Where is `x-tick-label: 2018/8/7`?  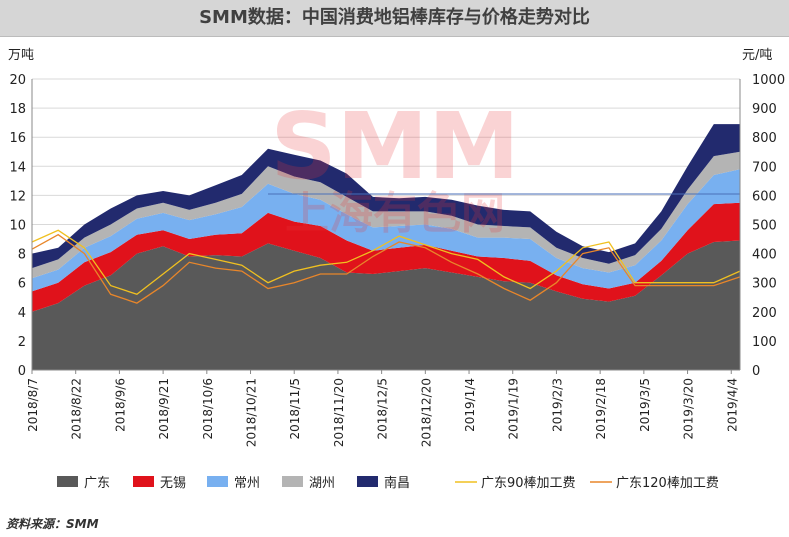 x-tick-label: 2018/8/7 is located at coordinates (33, 405).